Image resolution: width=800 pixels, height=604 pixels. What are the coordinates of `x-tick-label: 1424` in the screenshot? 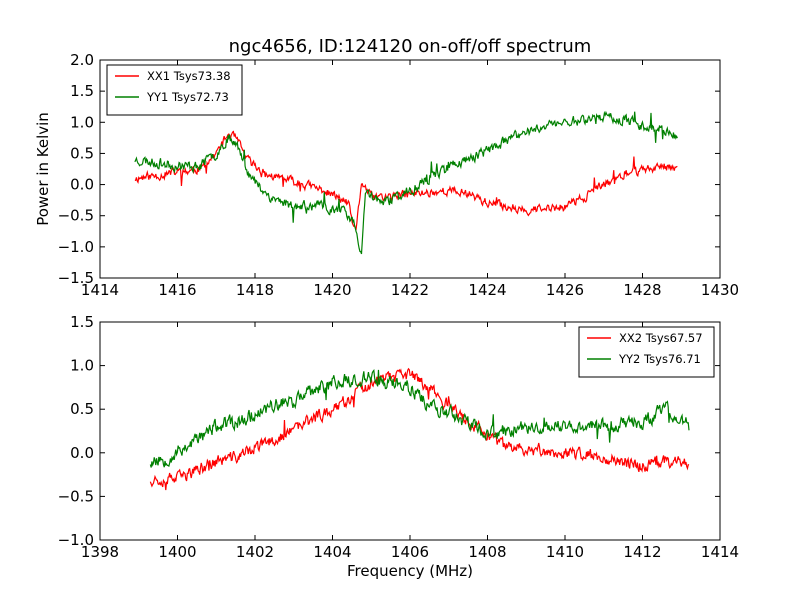 It's located at (487, 290).